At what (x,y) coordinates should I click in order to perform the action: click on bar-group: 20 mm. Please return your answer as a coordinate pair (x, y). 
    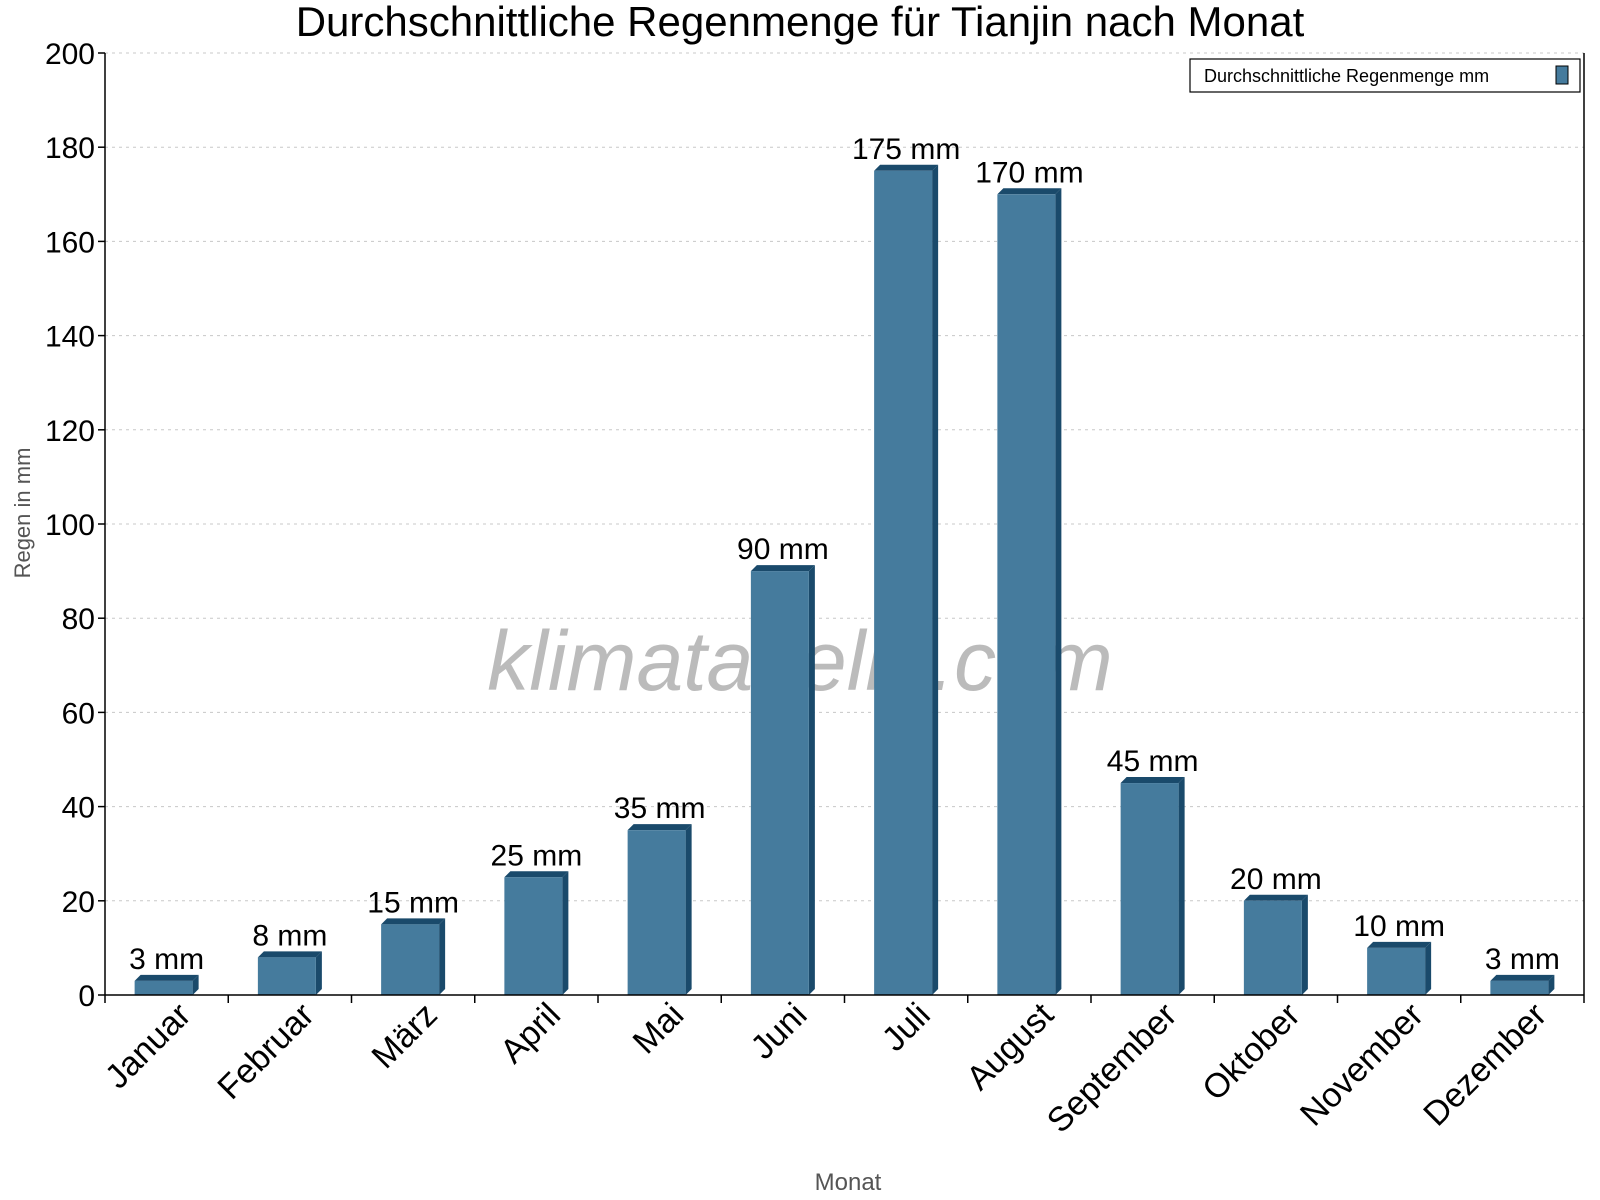
    Looking at the image, I should click on (1276, 929).